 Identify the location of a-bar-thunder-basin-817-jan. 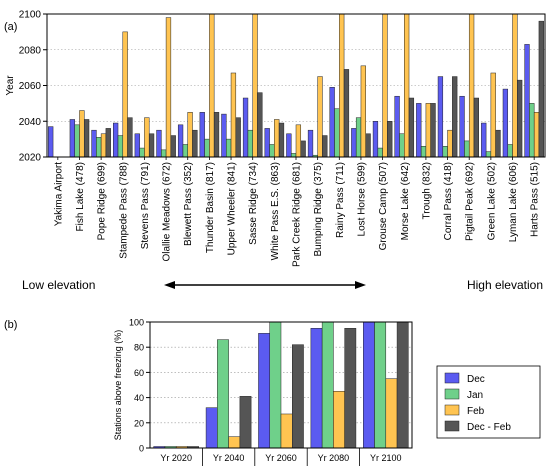
(207, 148).